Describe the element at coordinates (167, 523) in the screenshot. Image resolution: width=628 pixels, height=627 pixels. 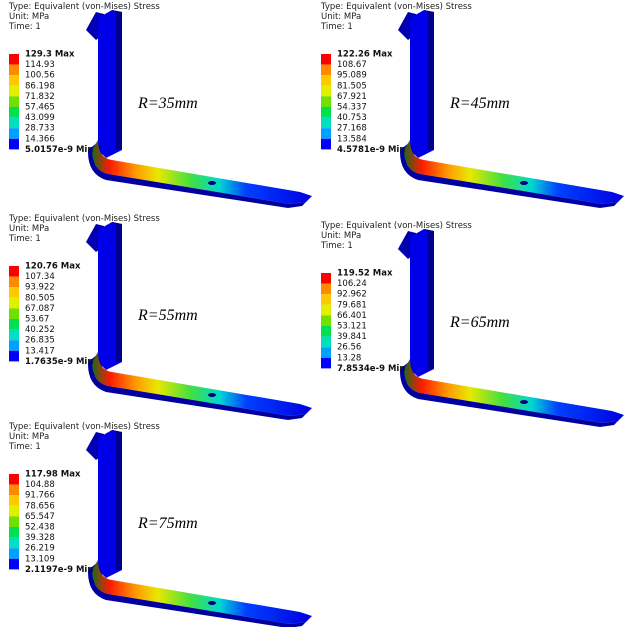
I see `radius-label: R=75mm` at that location.